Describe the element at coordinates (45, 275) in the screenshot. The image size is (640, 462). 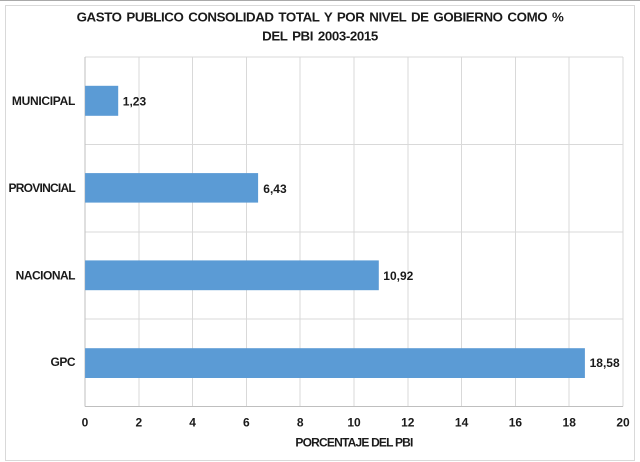
I see `svg-text: NACIONAL` at that location.